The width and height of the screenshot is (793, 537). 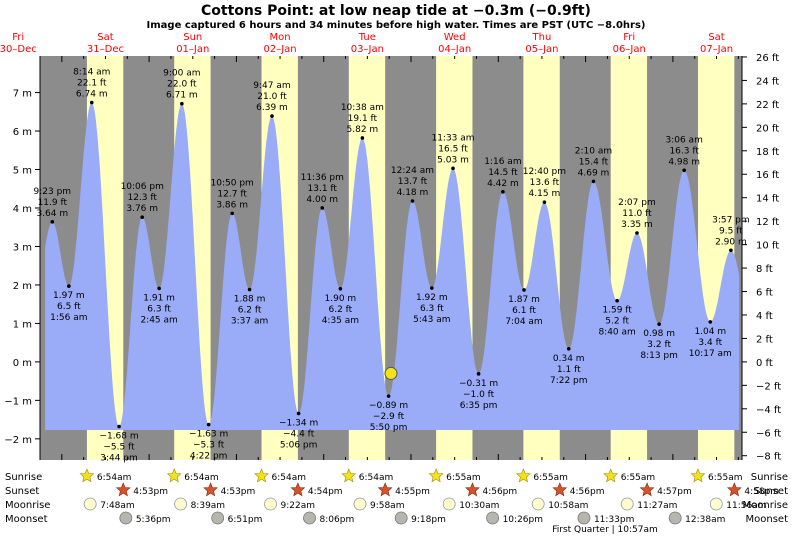 What do you see at coordinates (22, 247) in the screenshot?
I see `left-axis-label: 3 m` at bounding box center [22, 247].